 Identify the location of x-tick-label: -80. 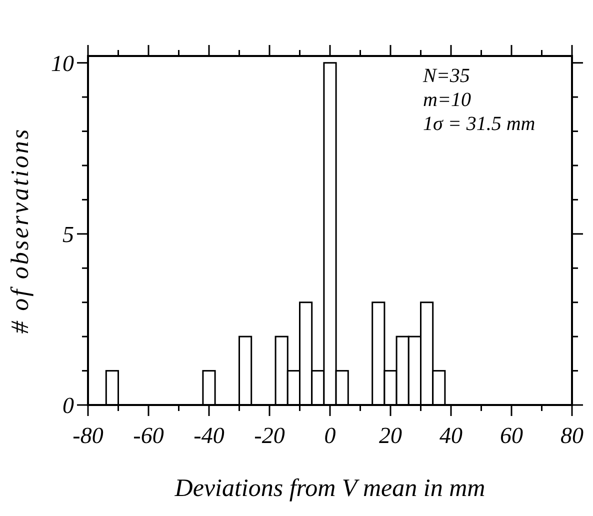
(88, 435).